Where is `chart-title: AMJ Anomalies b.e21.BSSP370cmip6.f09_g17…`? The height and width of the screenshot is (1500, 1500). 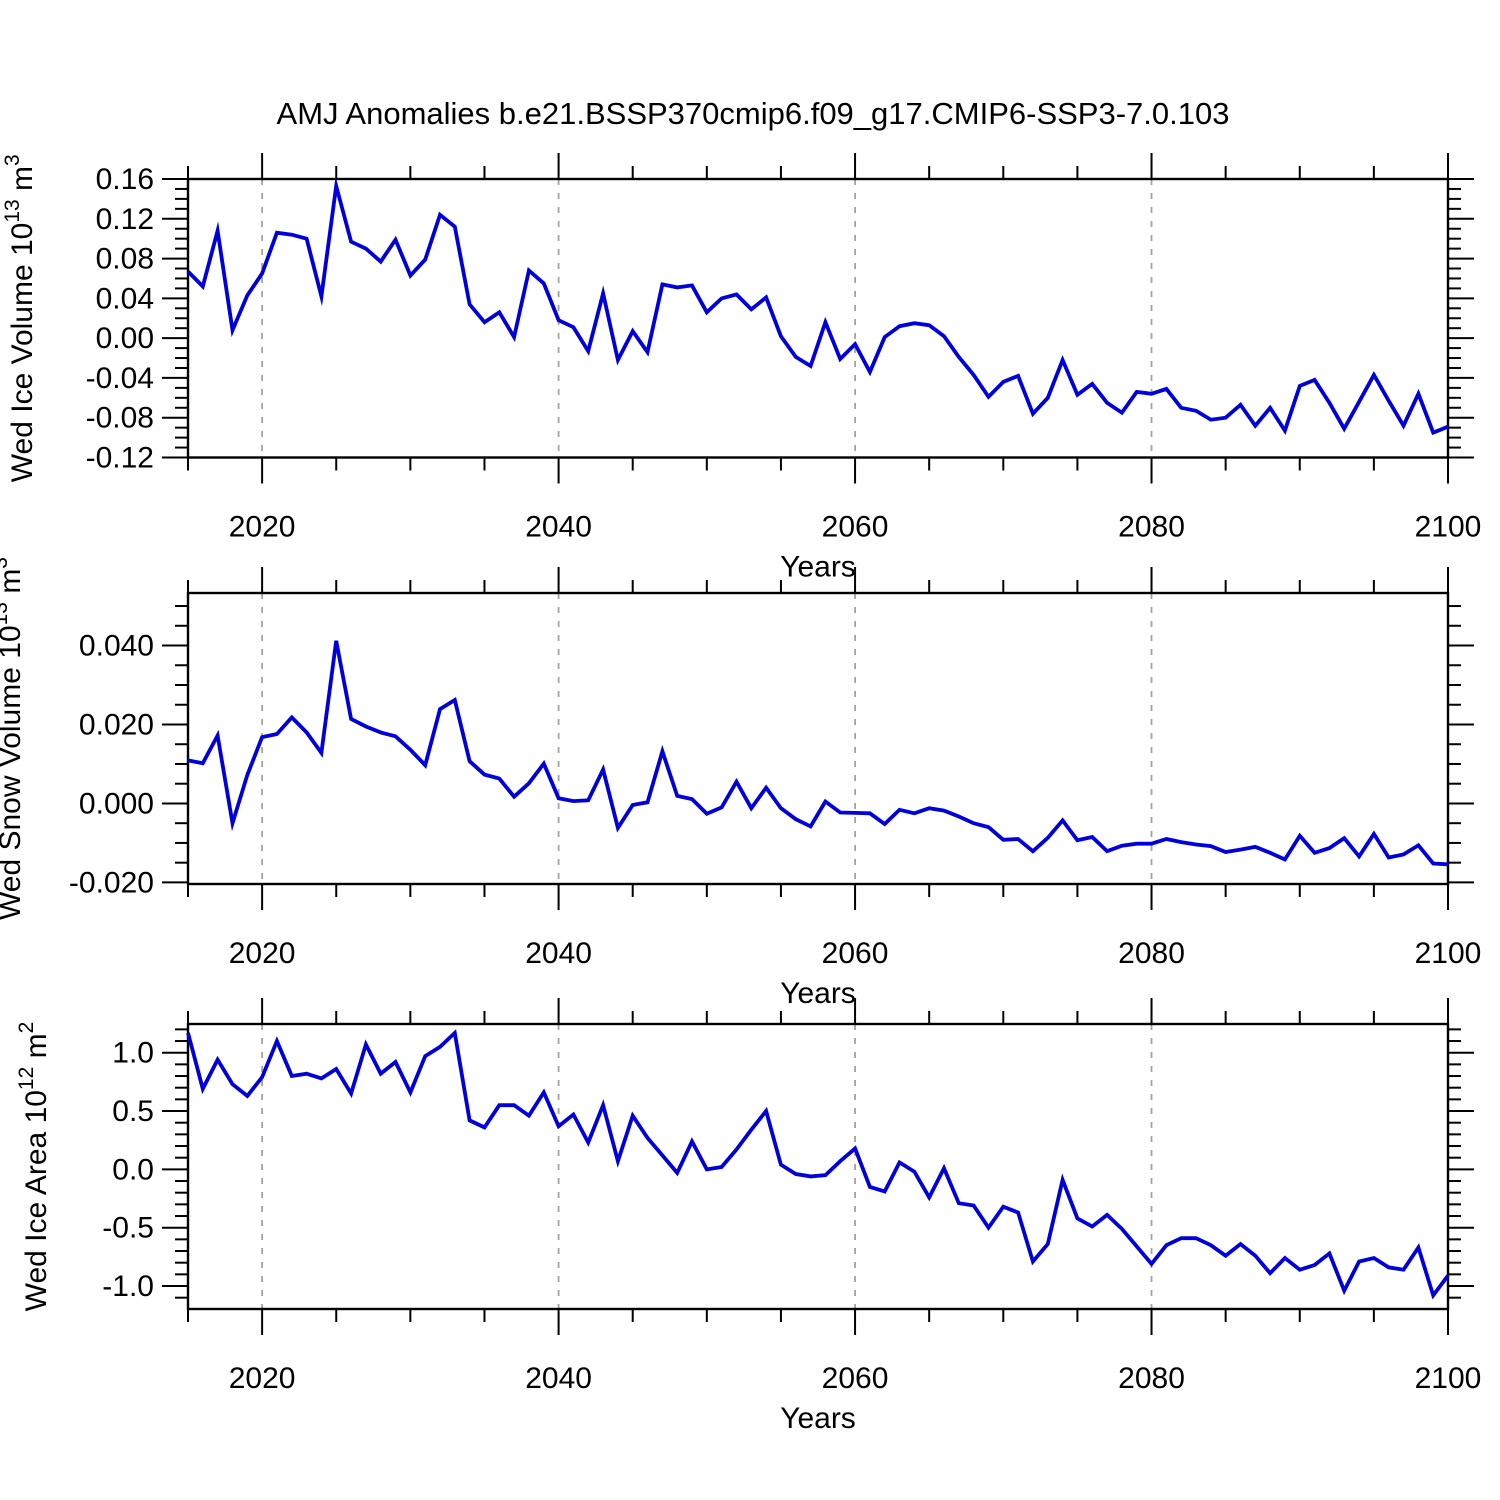
chart-title: AMJ Anomalies b.e21.BSSP370cmip6.f09_g17… is located at coordinates (753, 113).